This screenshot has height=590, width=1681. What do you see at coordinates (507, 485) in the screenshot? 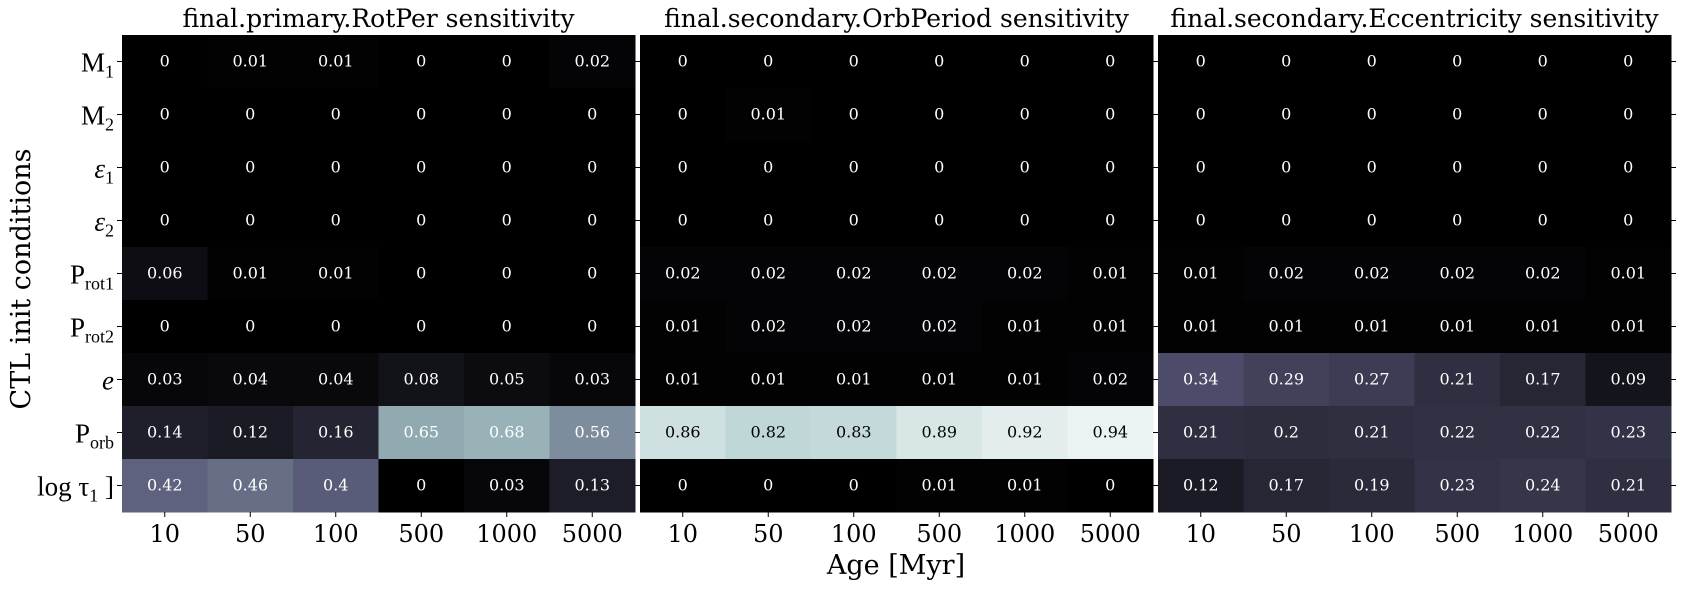
I see `cell-value-label: 0.03` at bounding box center [507, 485].